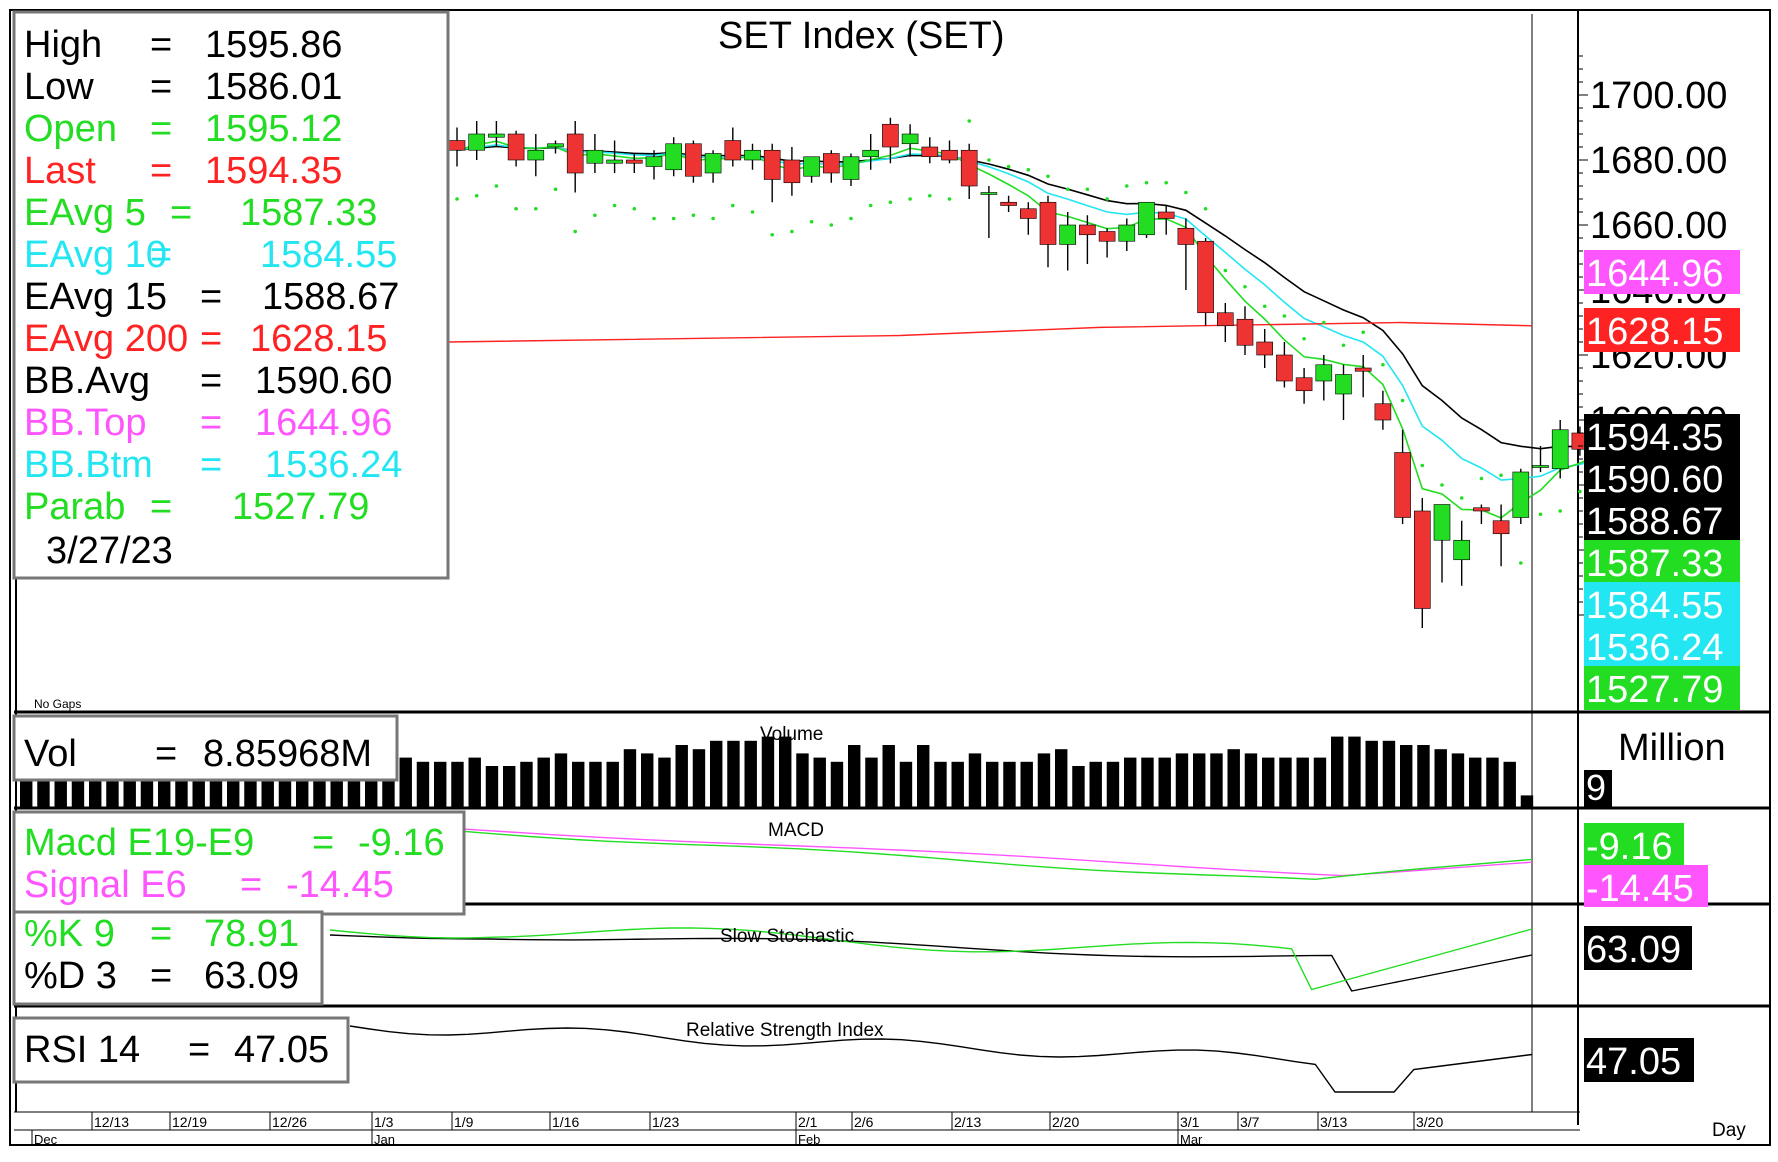  Describe the element at coordinates (95, 255) in the screenshot. I see `legend-label: EAvg 10` at that location.